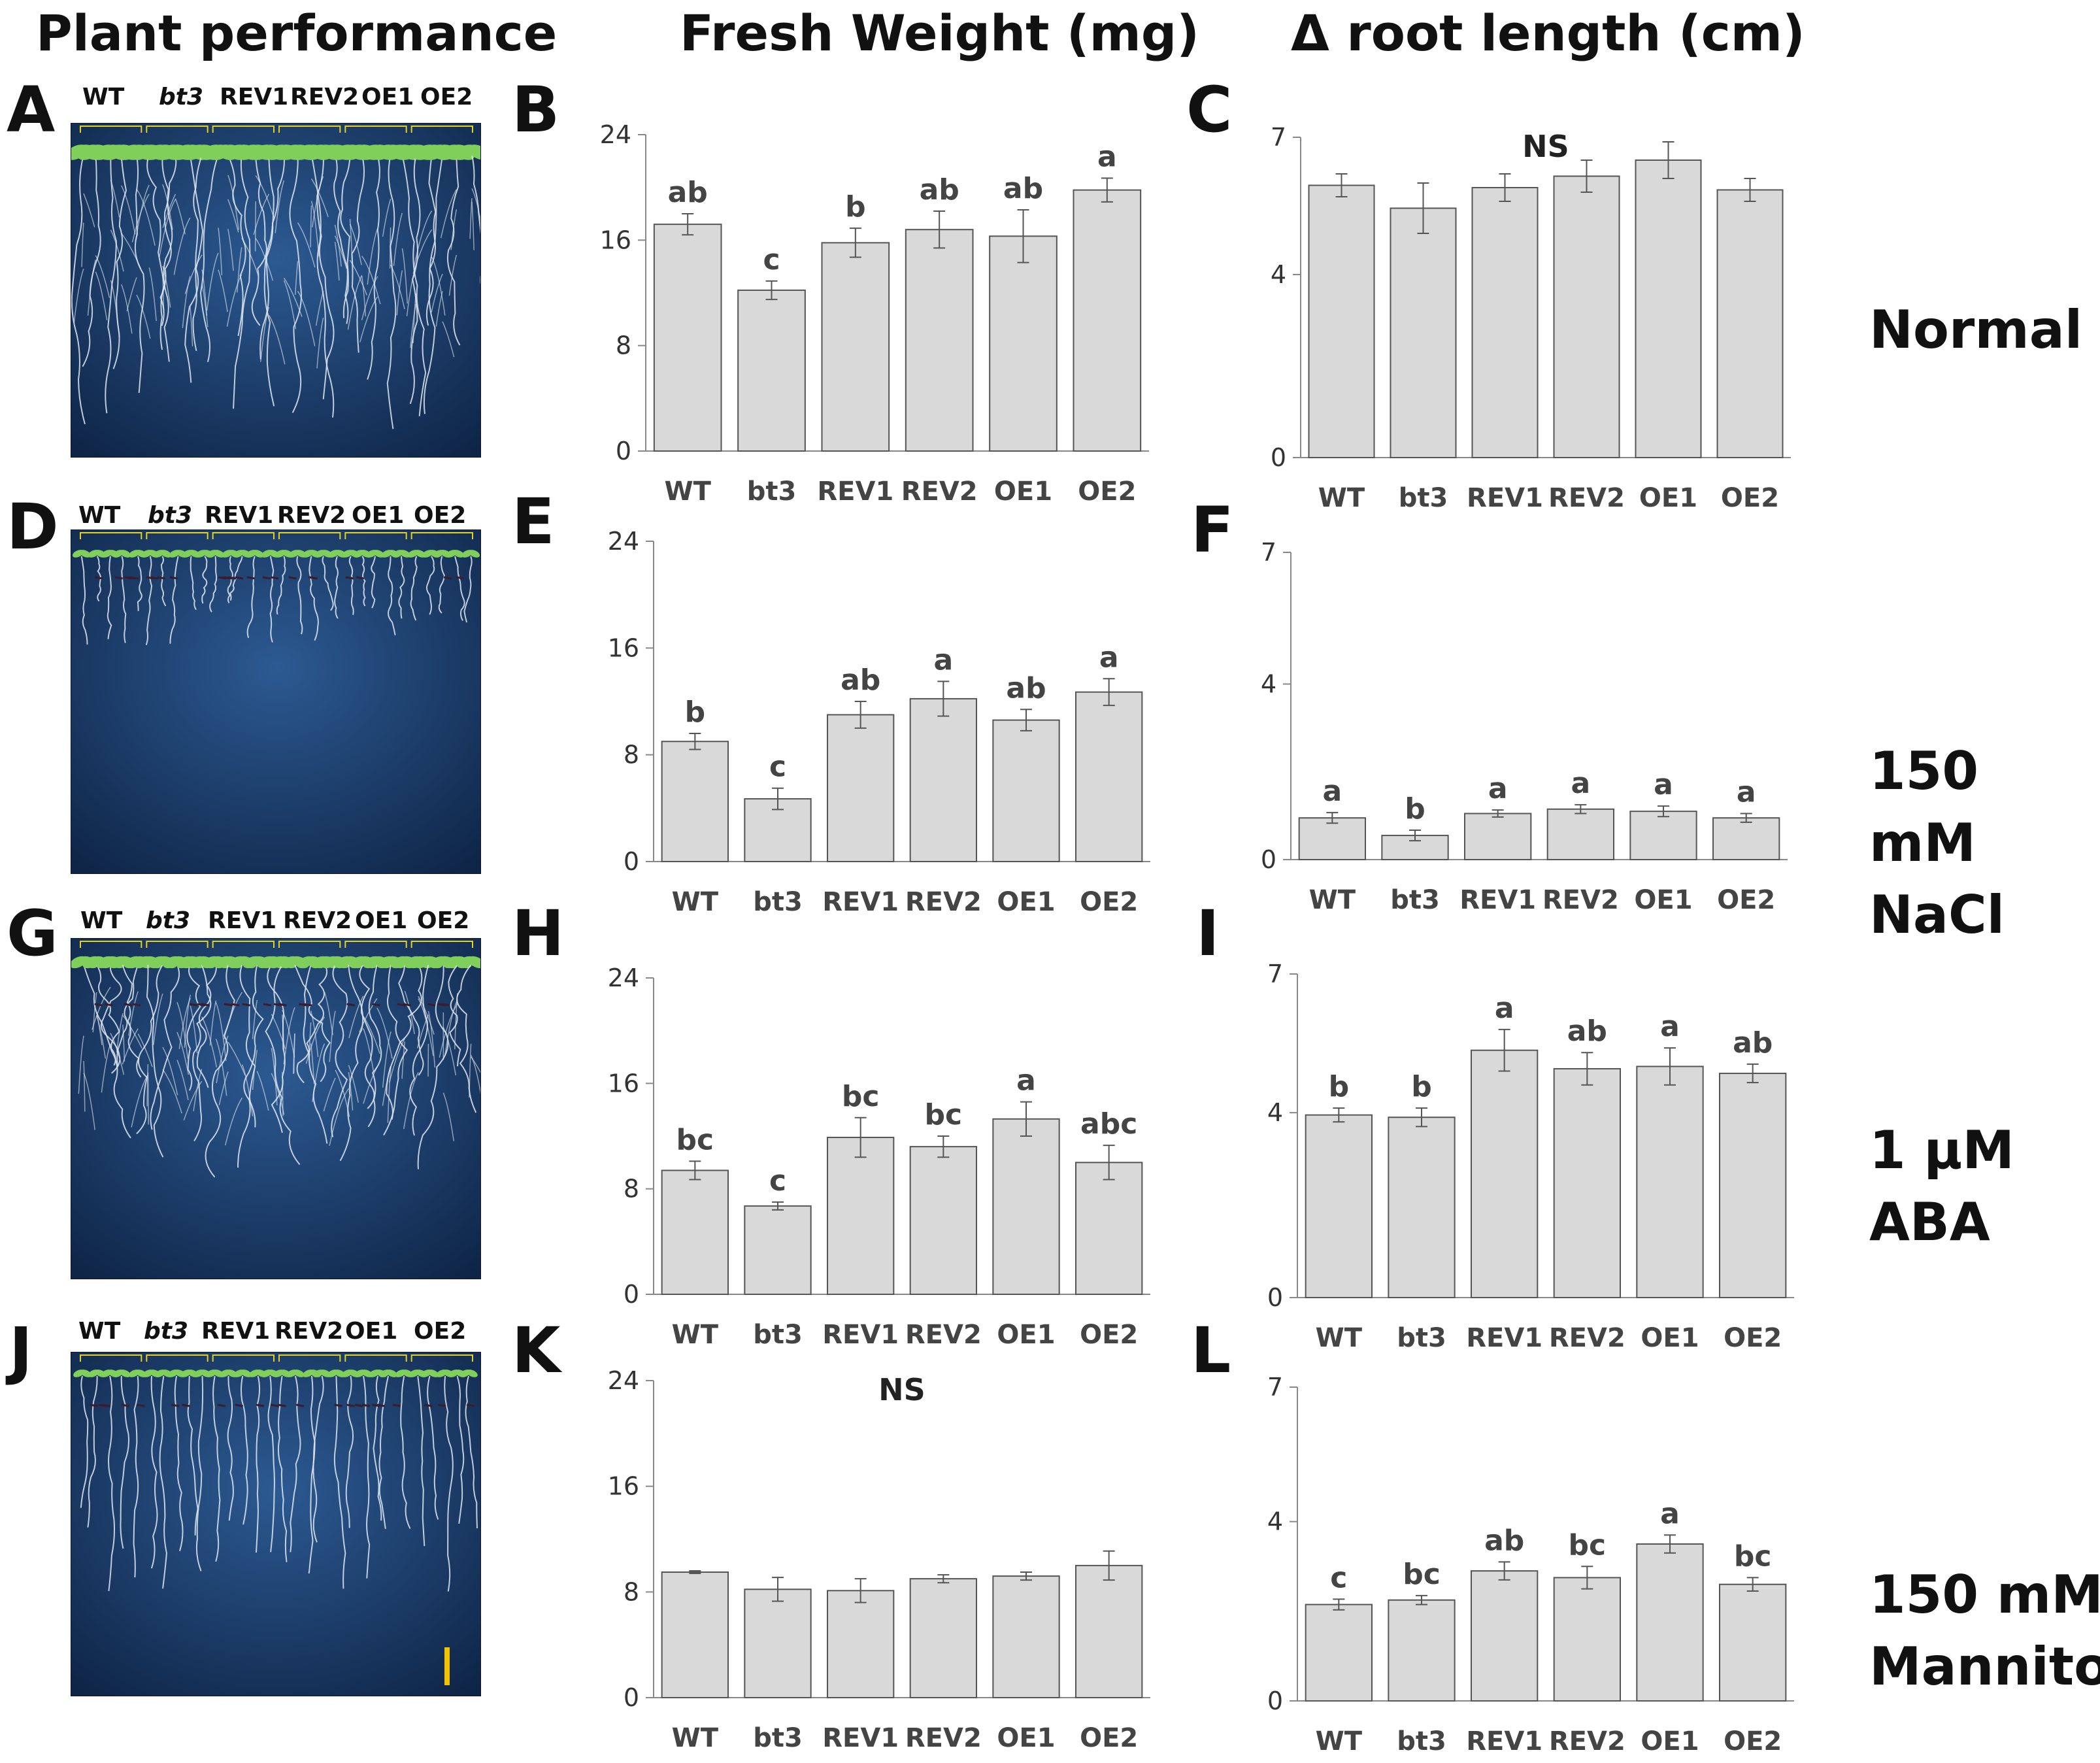 The height and width of the screenshot is (1763, 2100). Describe the element at coordinates (1209, 109) in the screenshot. I see `panel-letter-c: C` at that location.